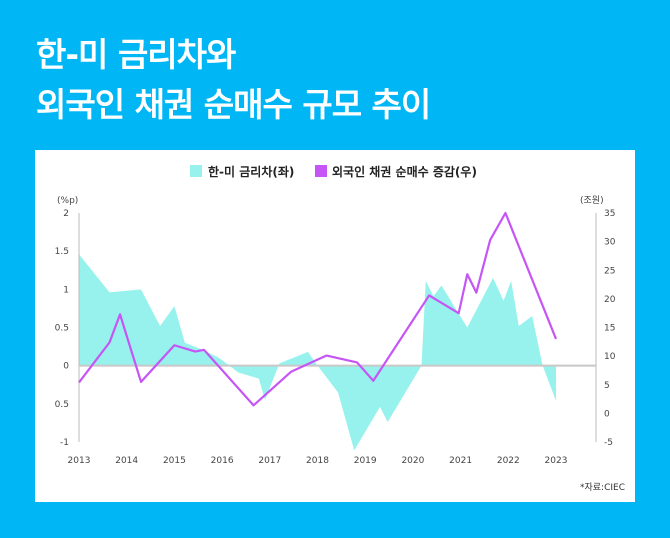 The image size is (670, 538). I want to click on right-axis-tick-label: 25, so click(609, 271).